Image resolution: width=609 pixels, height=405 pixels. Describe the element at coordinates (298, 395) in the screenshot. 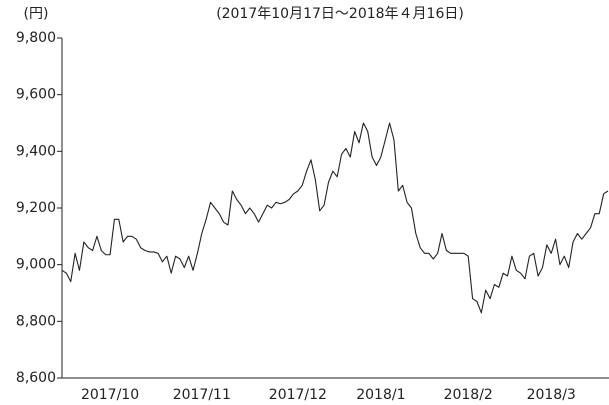

I see `x-tick-label: 2017/12` at that location.